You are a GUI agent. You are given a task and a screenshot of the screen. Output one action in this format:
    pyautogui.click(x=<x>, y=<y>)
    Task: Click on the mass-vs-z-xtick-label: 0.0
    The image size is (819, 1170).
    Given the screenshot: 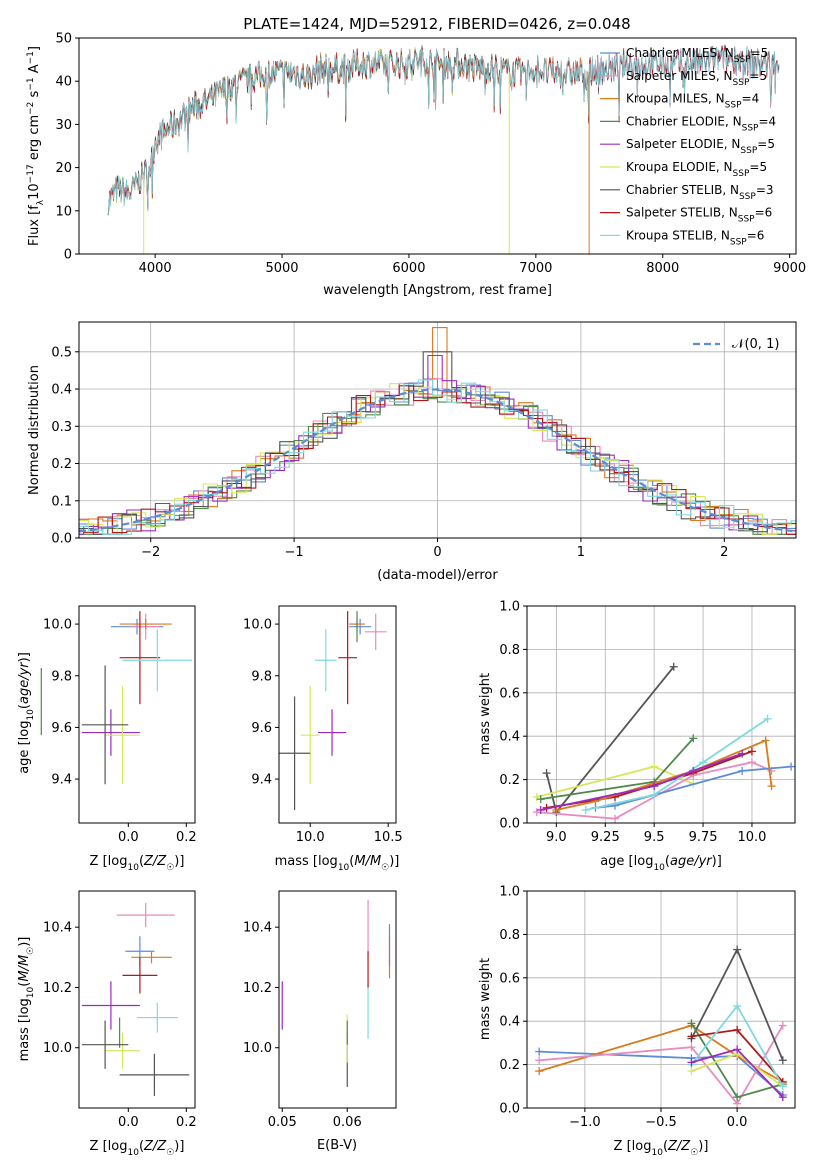 What is the action you would take?
    pyautogui.click(x=128, y=1122)
    